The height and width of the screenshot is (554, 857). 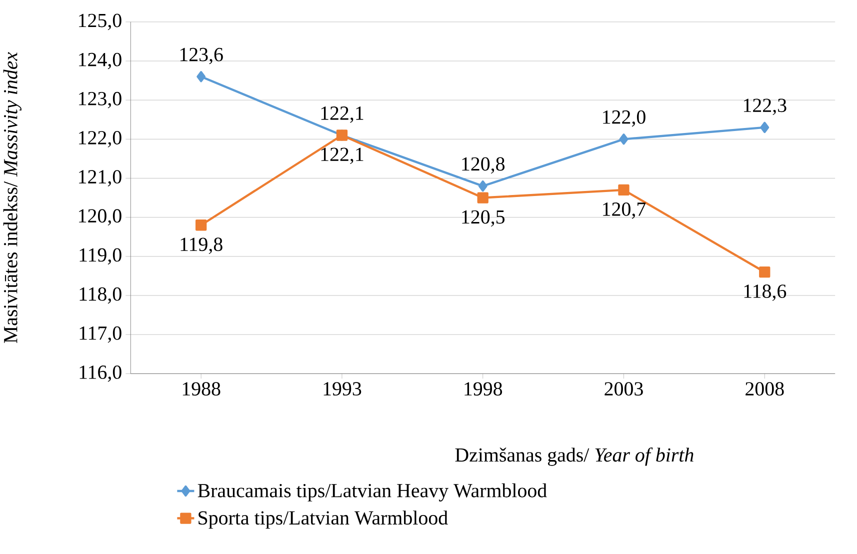 What do you see at coordinates (201, 56) in the screenshot?
I see `data-label: 123,6` at bounding box center [201, 56].